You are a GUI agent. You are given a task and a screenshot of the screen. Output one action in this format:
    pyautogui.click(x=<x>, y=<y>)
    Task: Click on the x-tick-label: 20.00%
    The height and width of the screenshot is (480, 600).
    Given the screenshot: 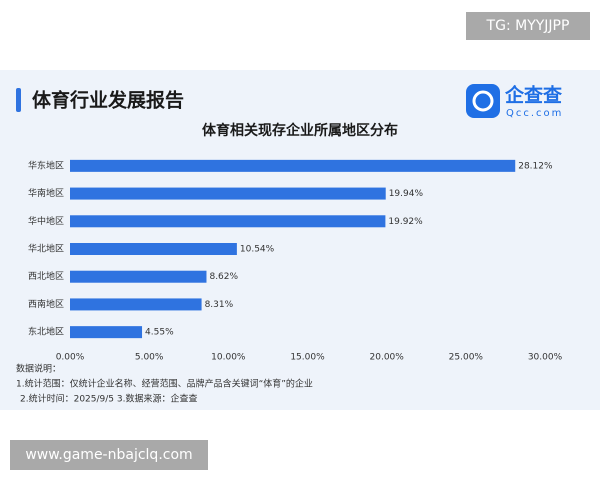 What is the action you would take?
    pyautogui.click(x=387, y=358)
    